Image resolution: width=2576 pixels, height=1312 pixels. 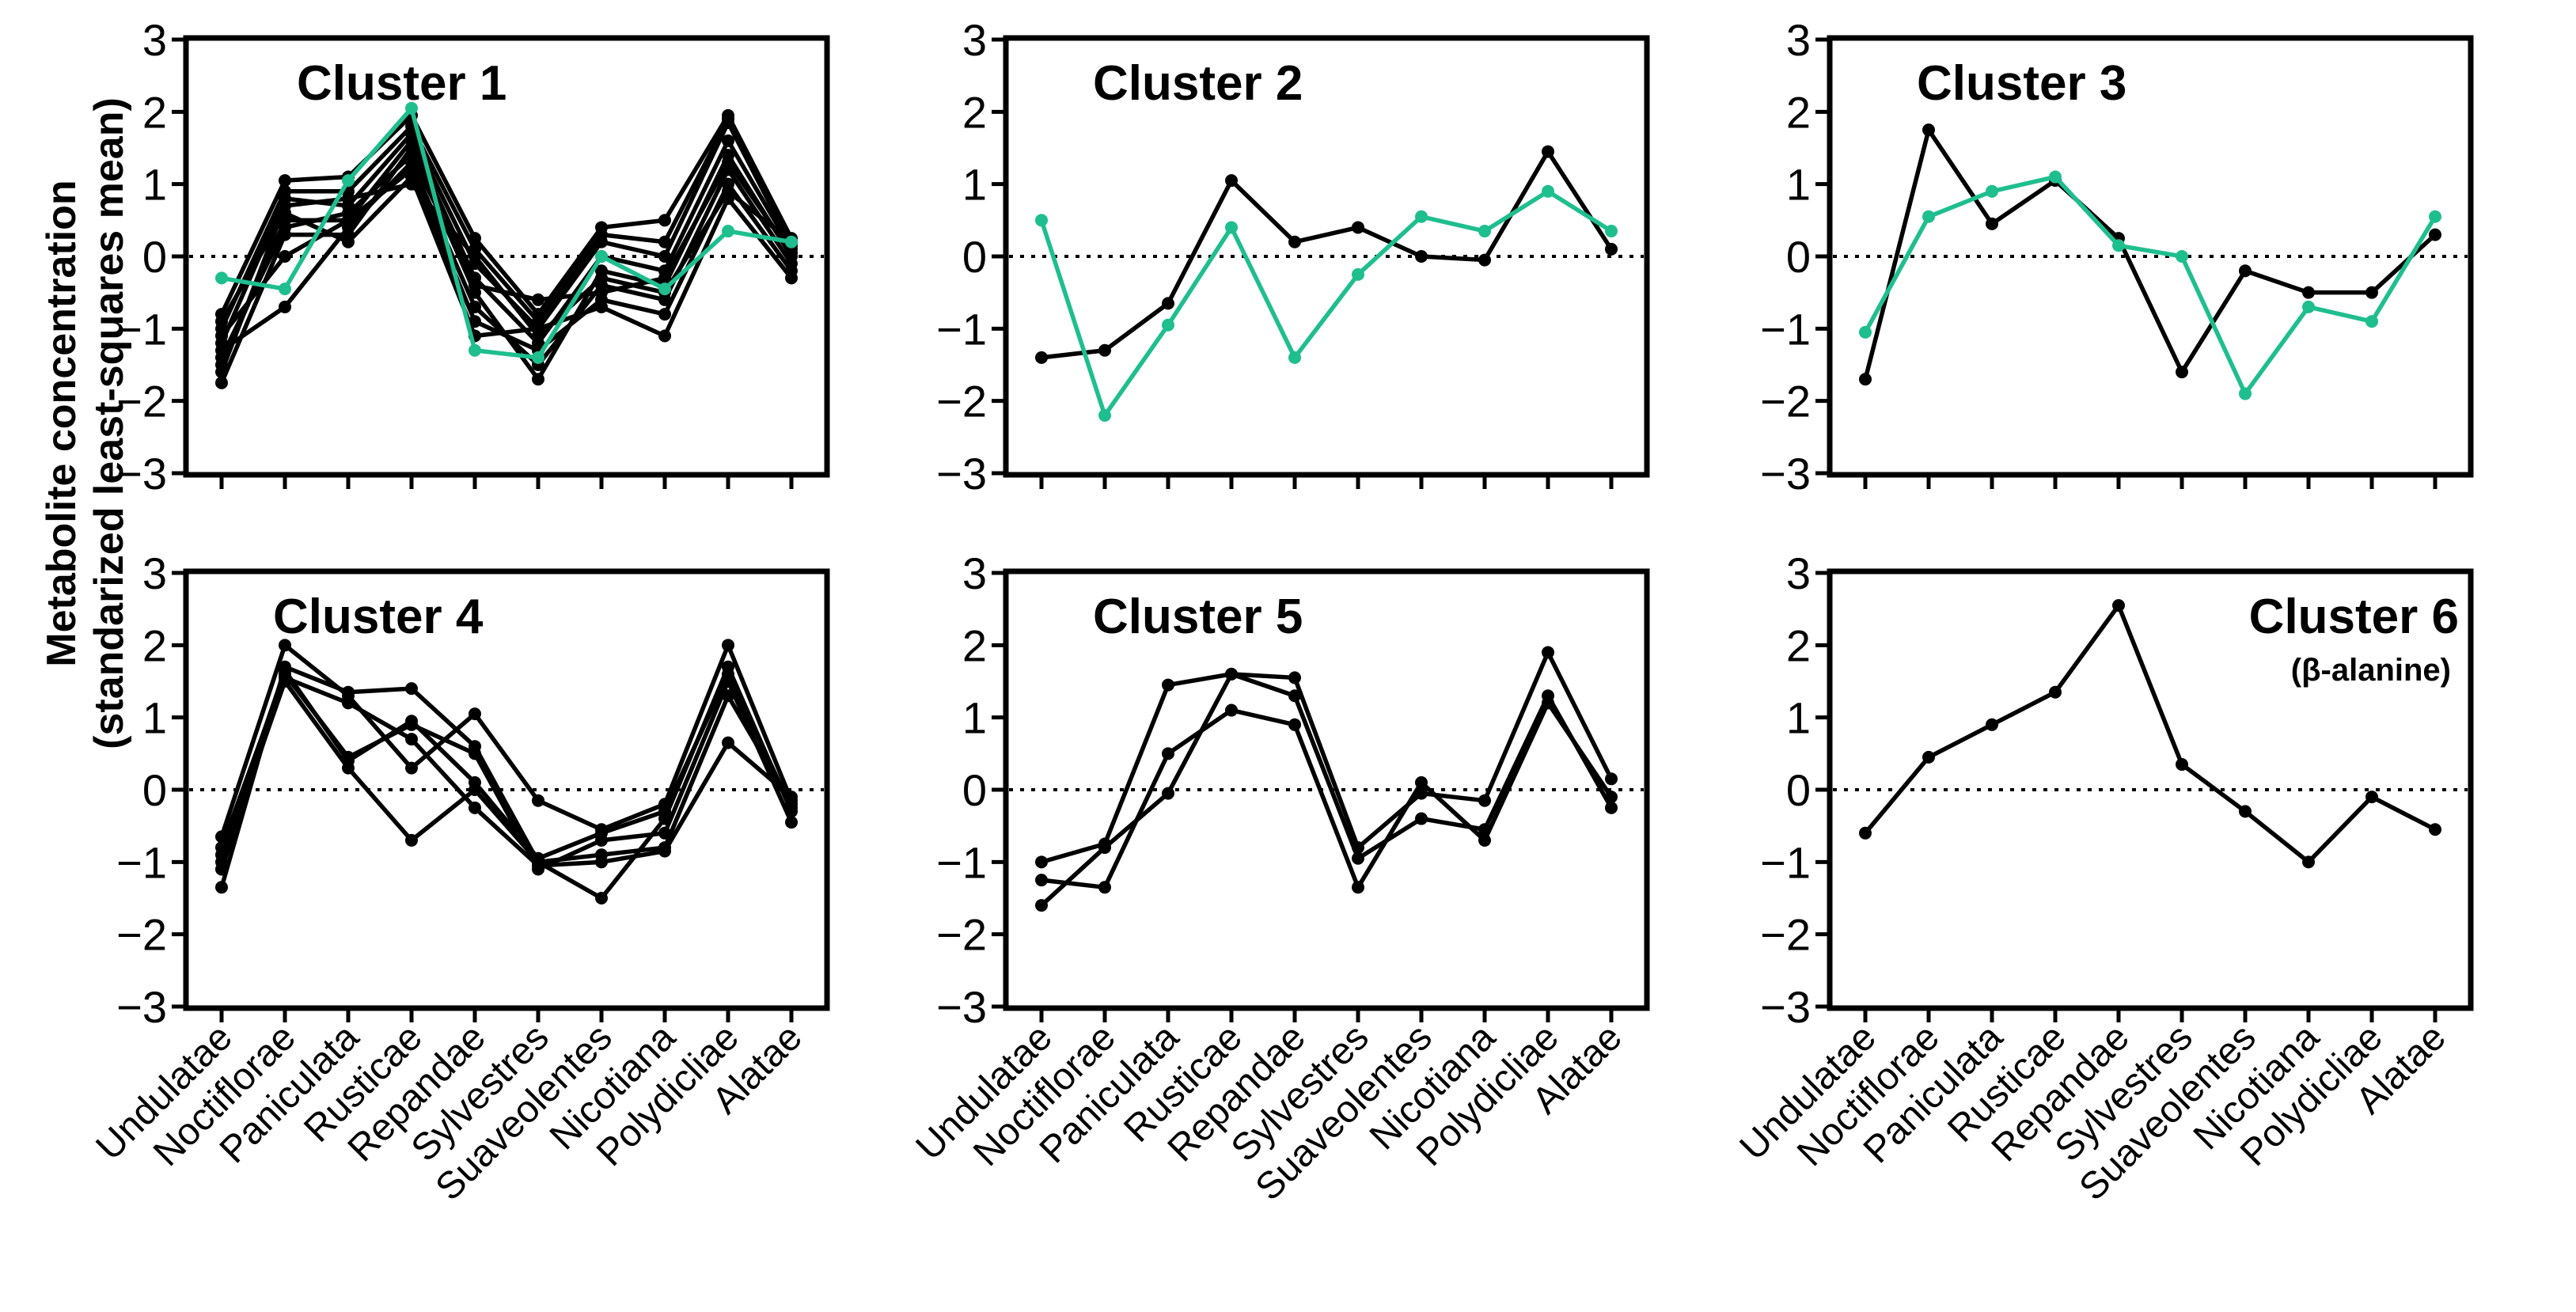 What do you see at coordinates (974, 573) in the screenshot?
I see `y-tick-label: 3` at bounding box center [974, 573].